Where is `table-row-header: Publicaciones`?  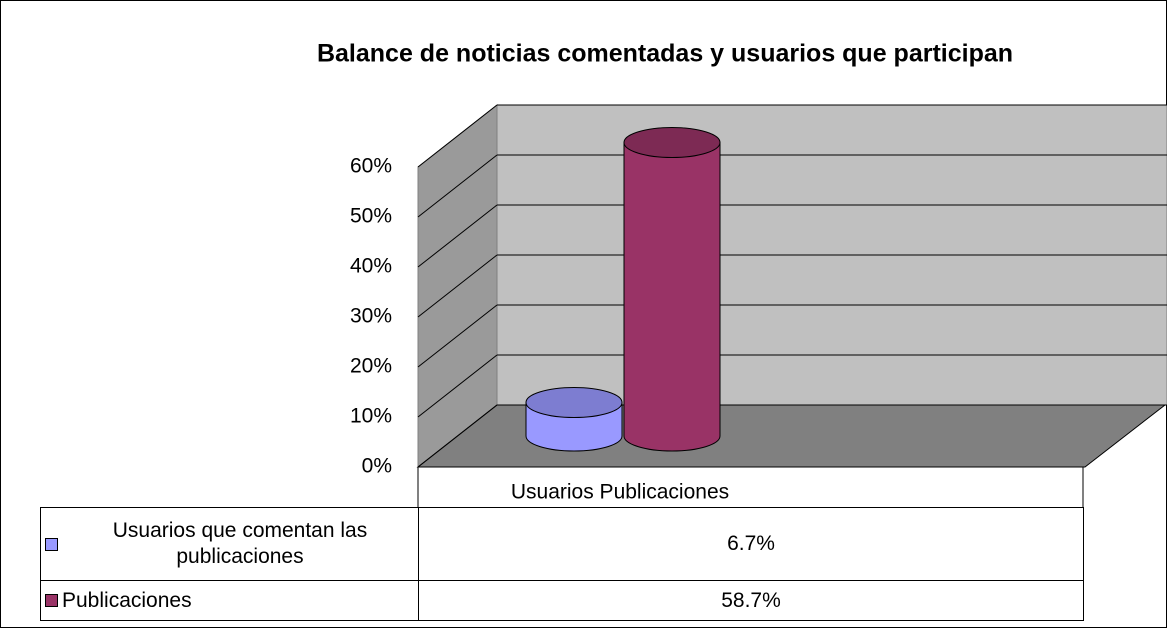
table-row-header: Publicaciones is located at coordinates (229, 600).